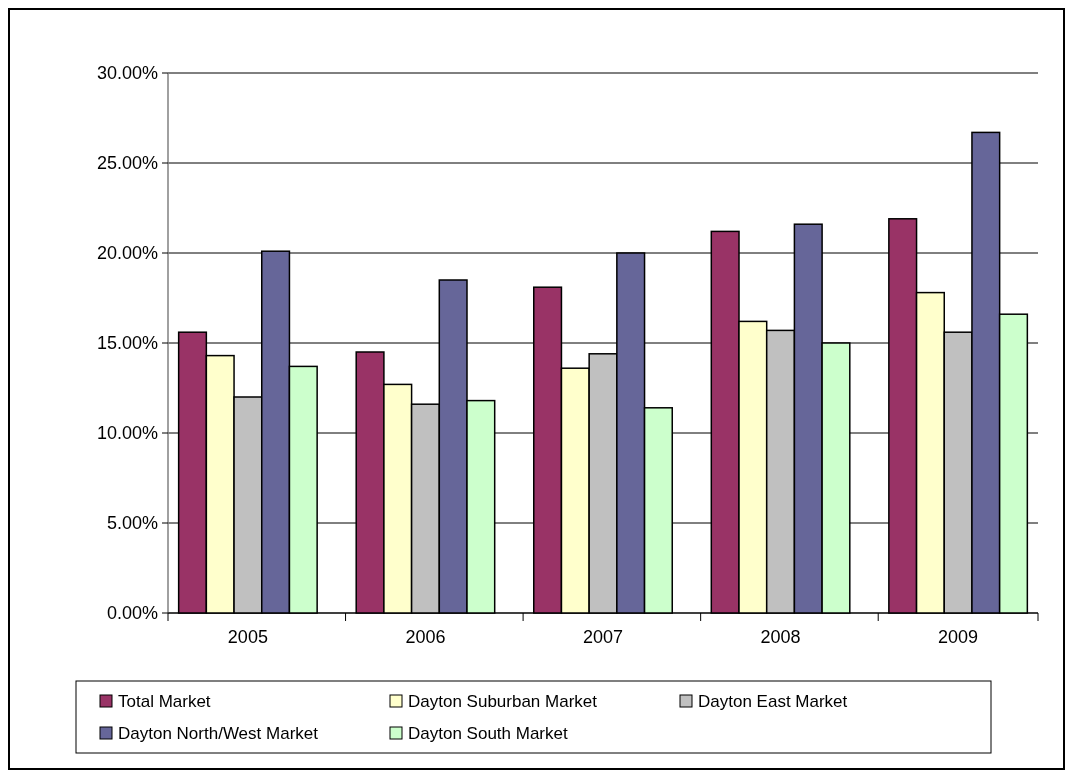 Image resolution: width=1073 pixels, height=778 pixels. What do you see at coordinates (164, 701) in the screenshot?
I see `legend-label: Total Market` at bounding box center [164, 701].